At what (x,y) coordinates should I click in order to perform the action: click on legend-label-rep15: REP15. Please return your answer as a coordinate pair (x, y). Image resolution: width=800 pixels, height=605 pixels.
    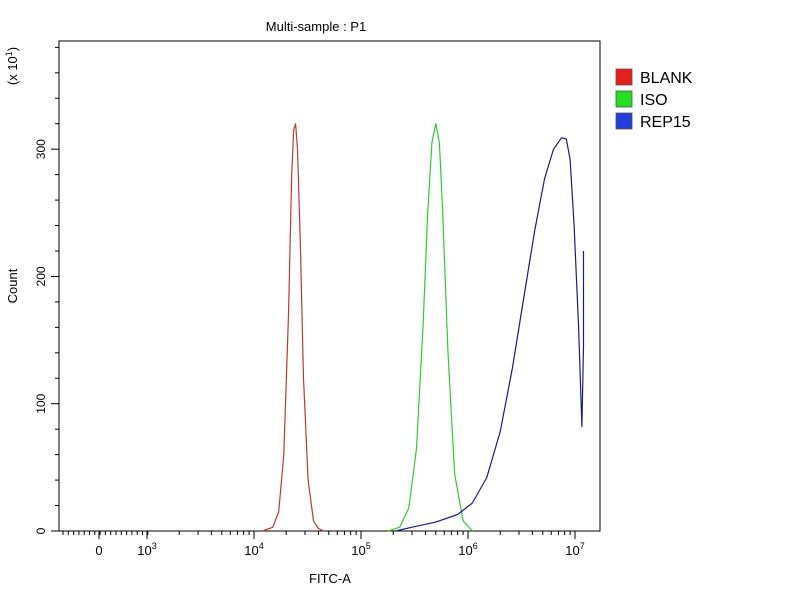
    Looking at the image, I should click on (665, 122).